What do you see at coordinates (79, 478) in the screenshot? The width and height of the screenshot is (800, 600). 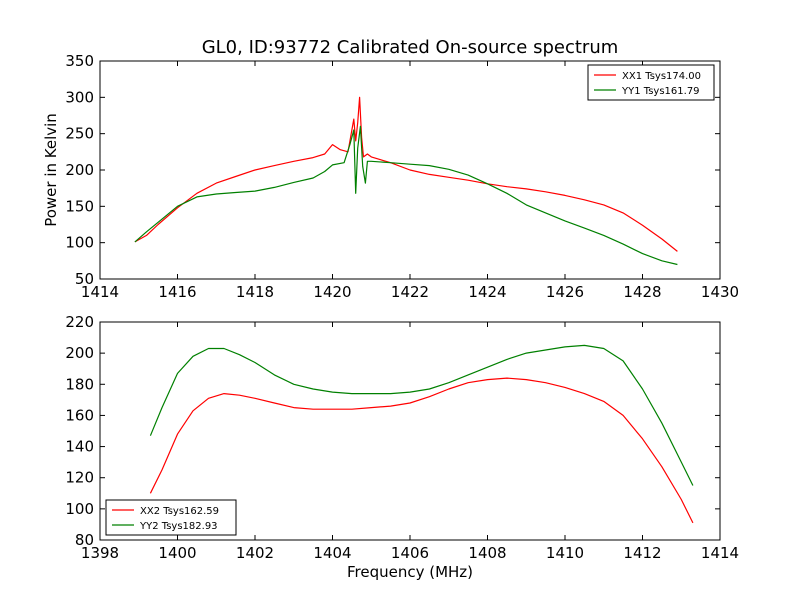 I see `y-tick-label: 120` at bounding box center [79, 478].